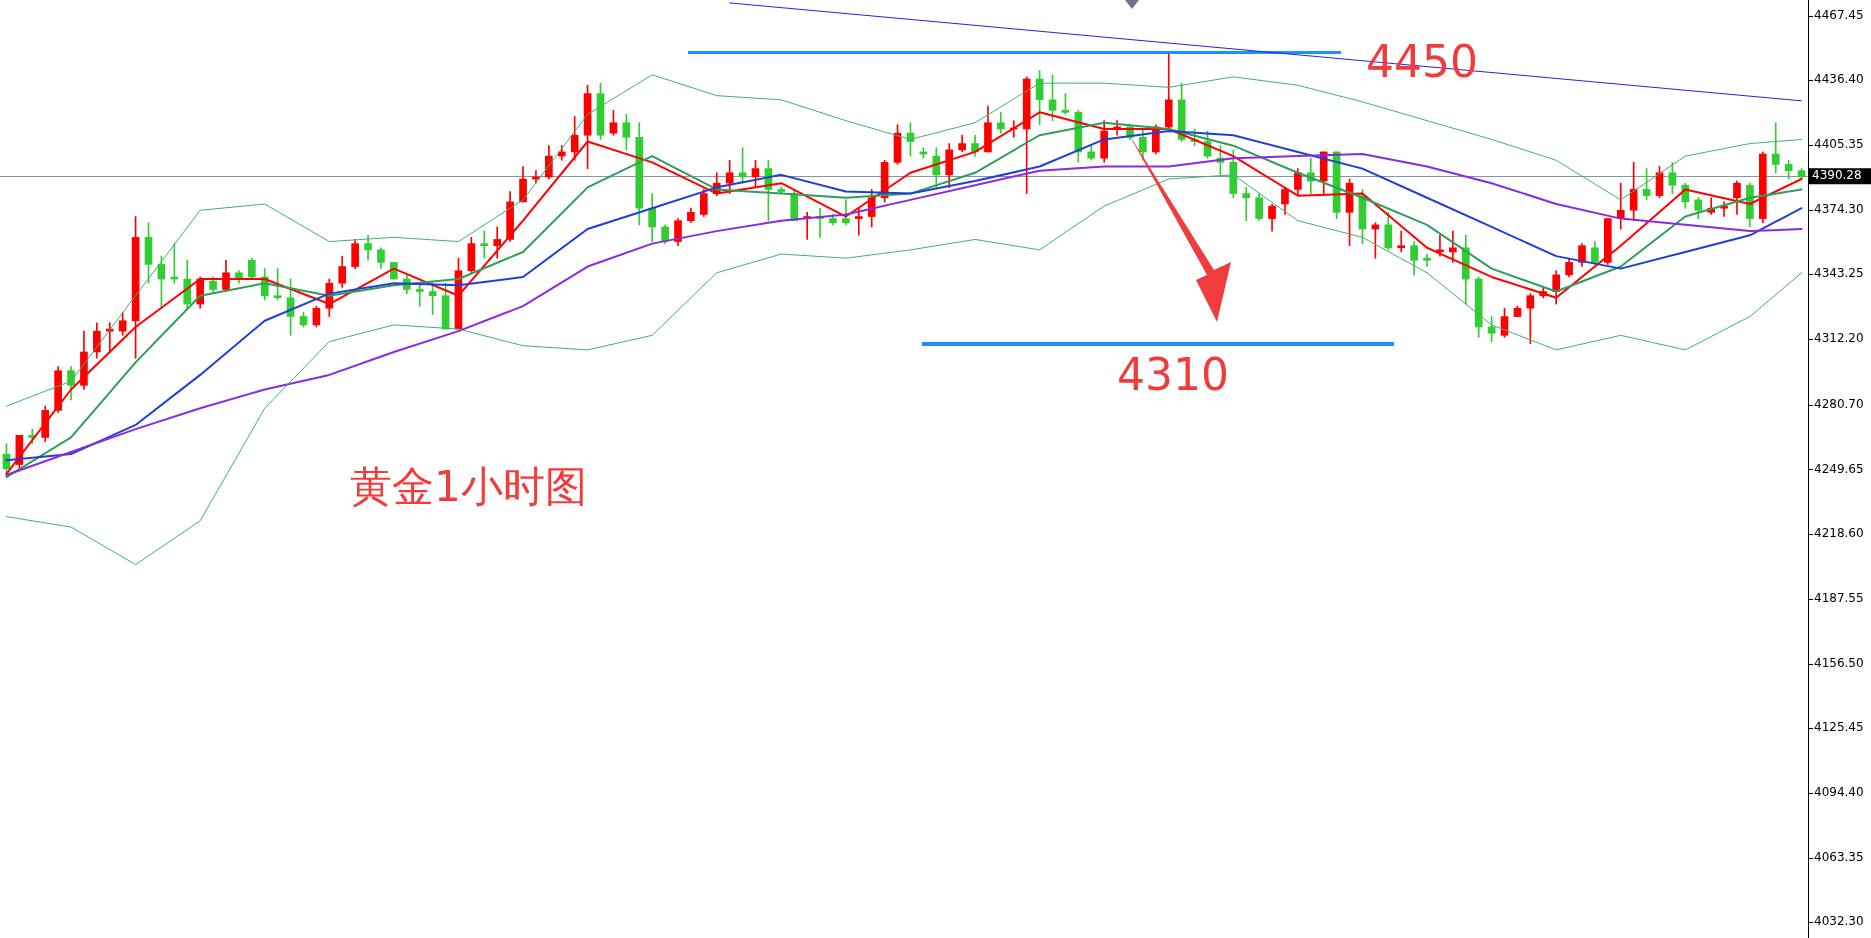 This screenshot has width=1871, height=938. I want to click on y-tick-label: 4312.20, so click(1839, 338).